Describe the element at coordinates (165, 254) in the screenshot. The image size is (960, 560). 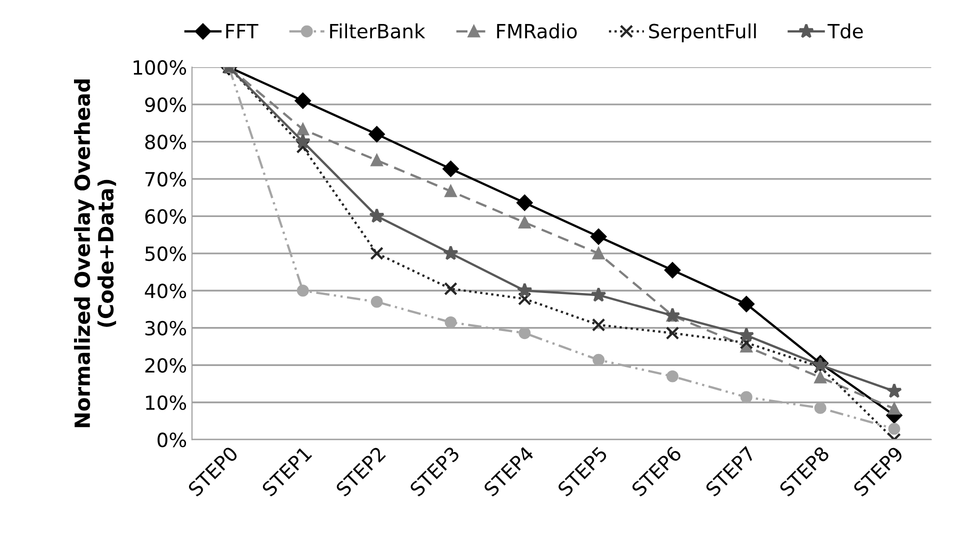
I see `y-tick-label: 50%` at that location.